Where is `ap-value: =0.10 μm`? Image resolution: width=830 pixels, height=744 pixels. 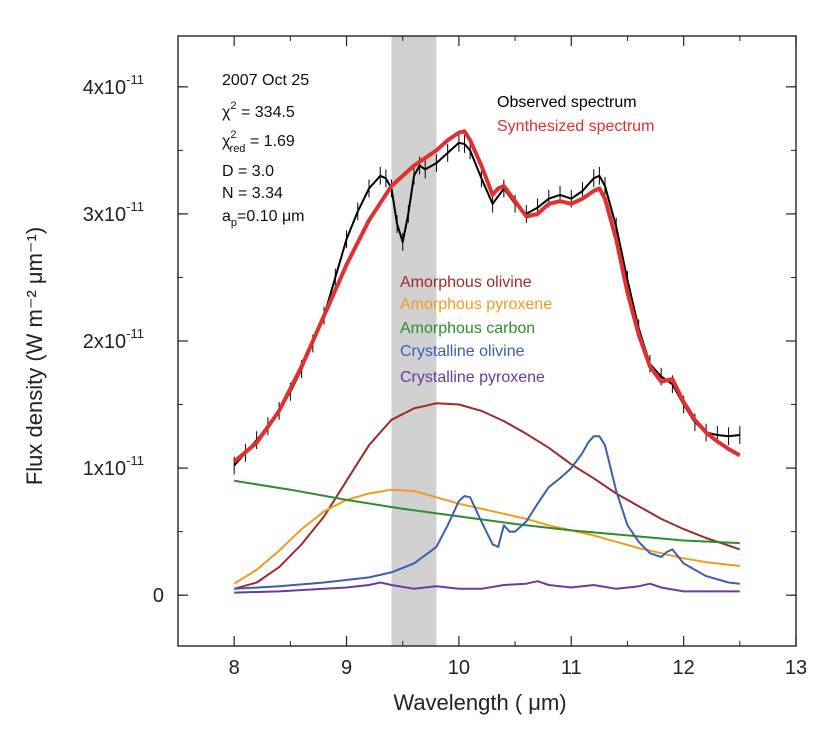
ap-value: =0.10 μm is located at coordinates (270, 216).